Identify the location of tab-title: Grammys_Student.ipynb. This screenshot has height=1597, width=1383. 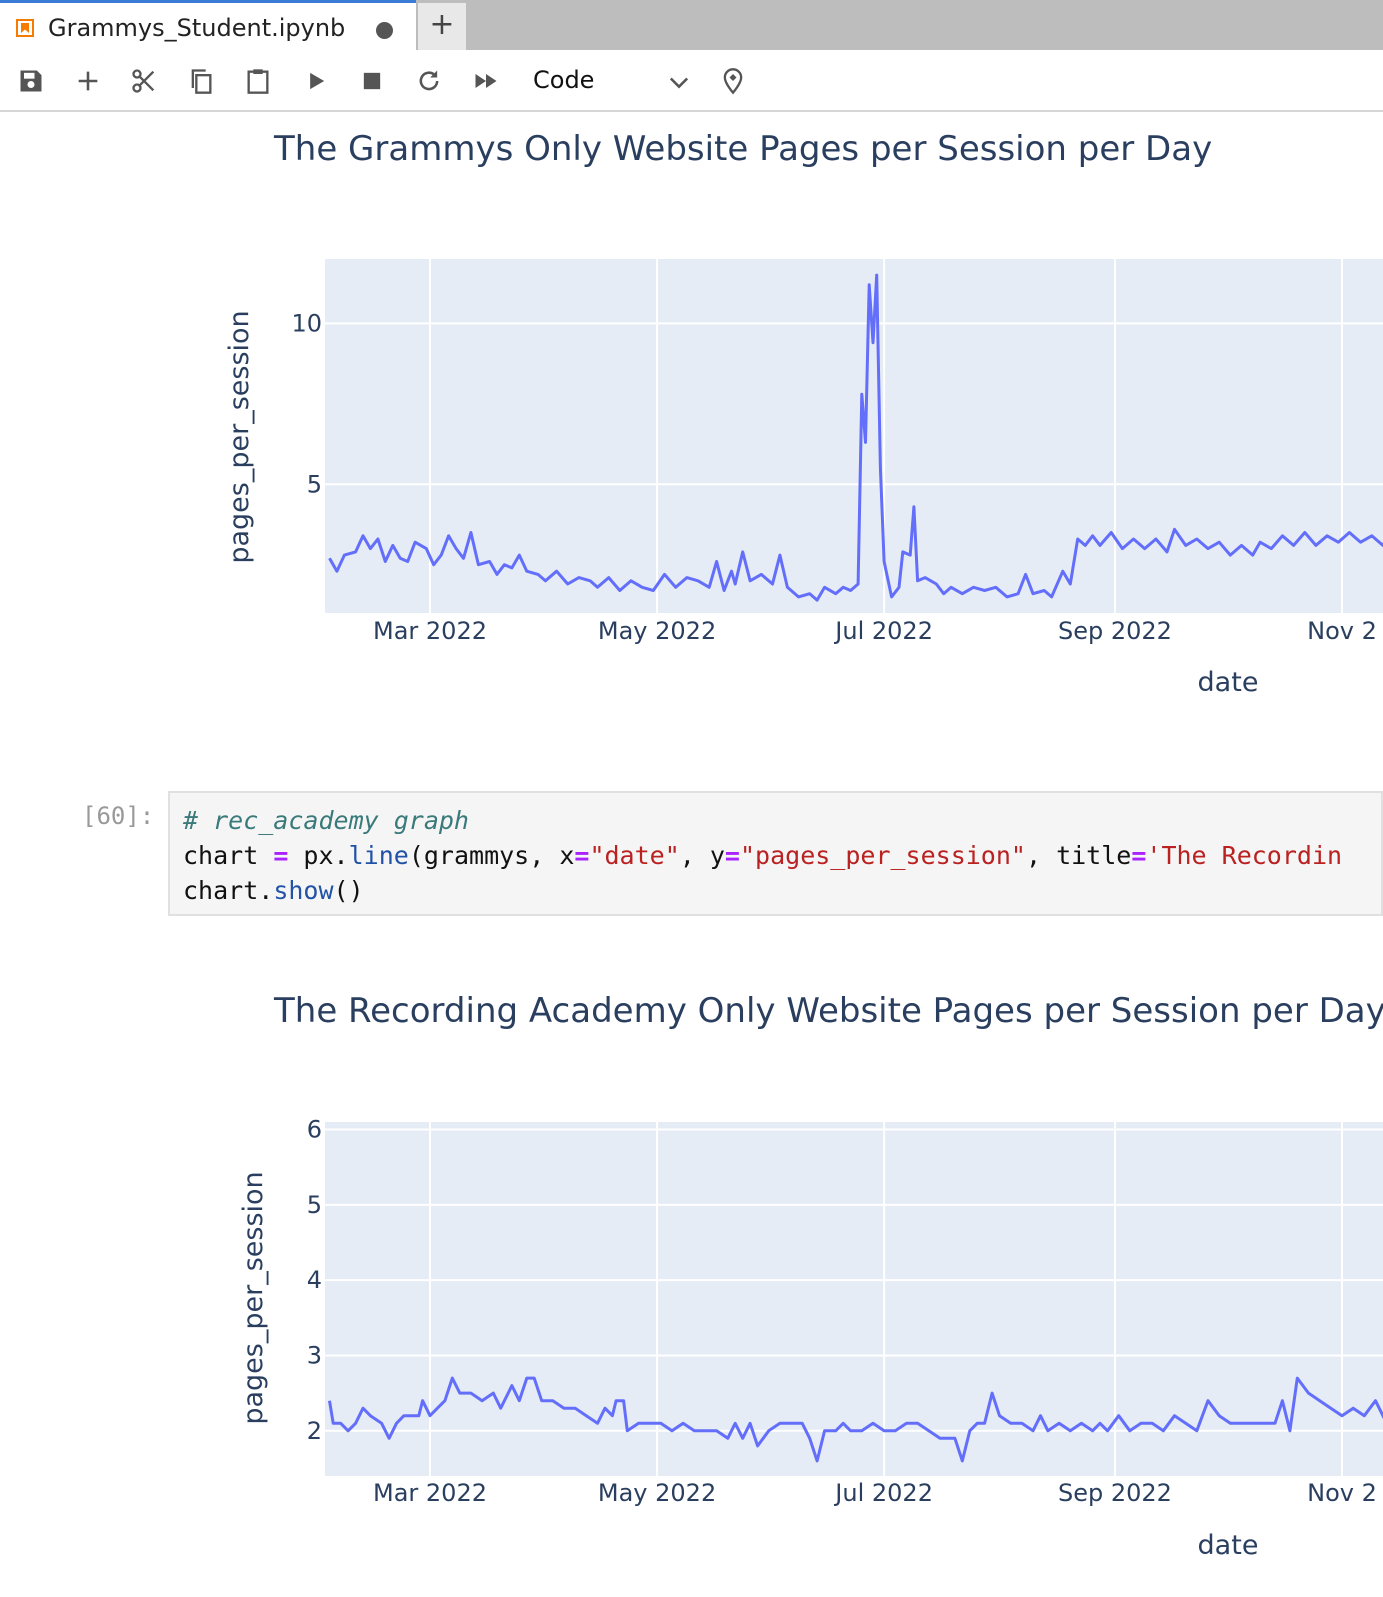
(197, 28).